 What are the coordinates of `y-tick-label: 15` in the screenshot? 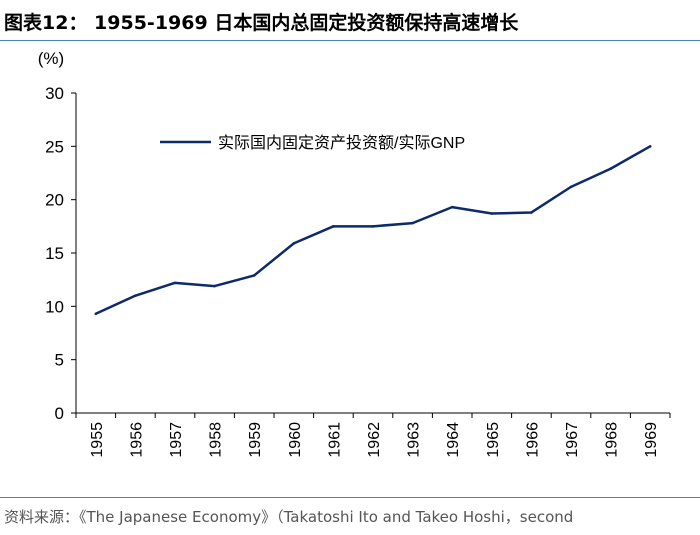 It's located at (54, 253).